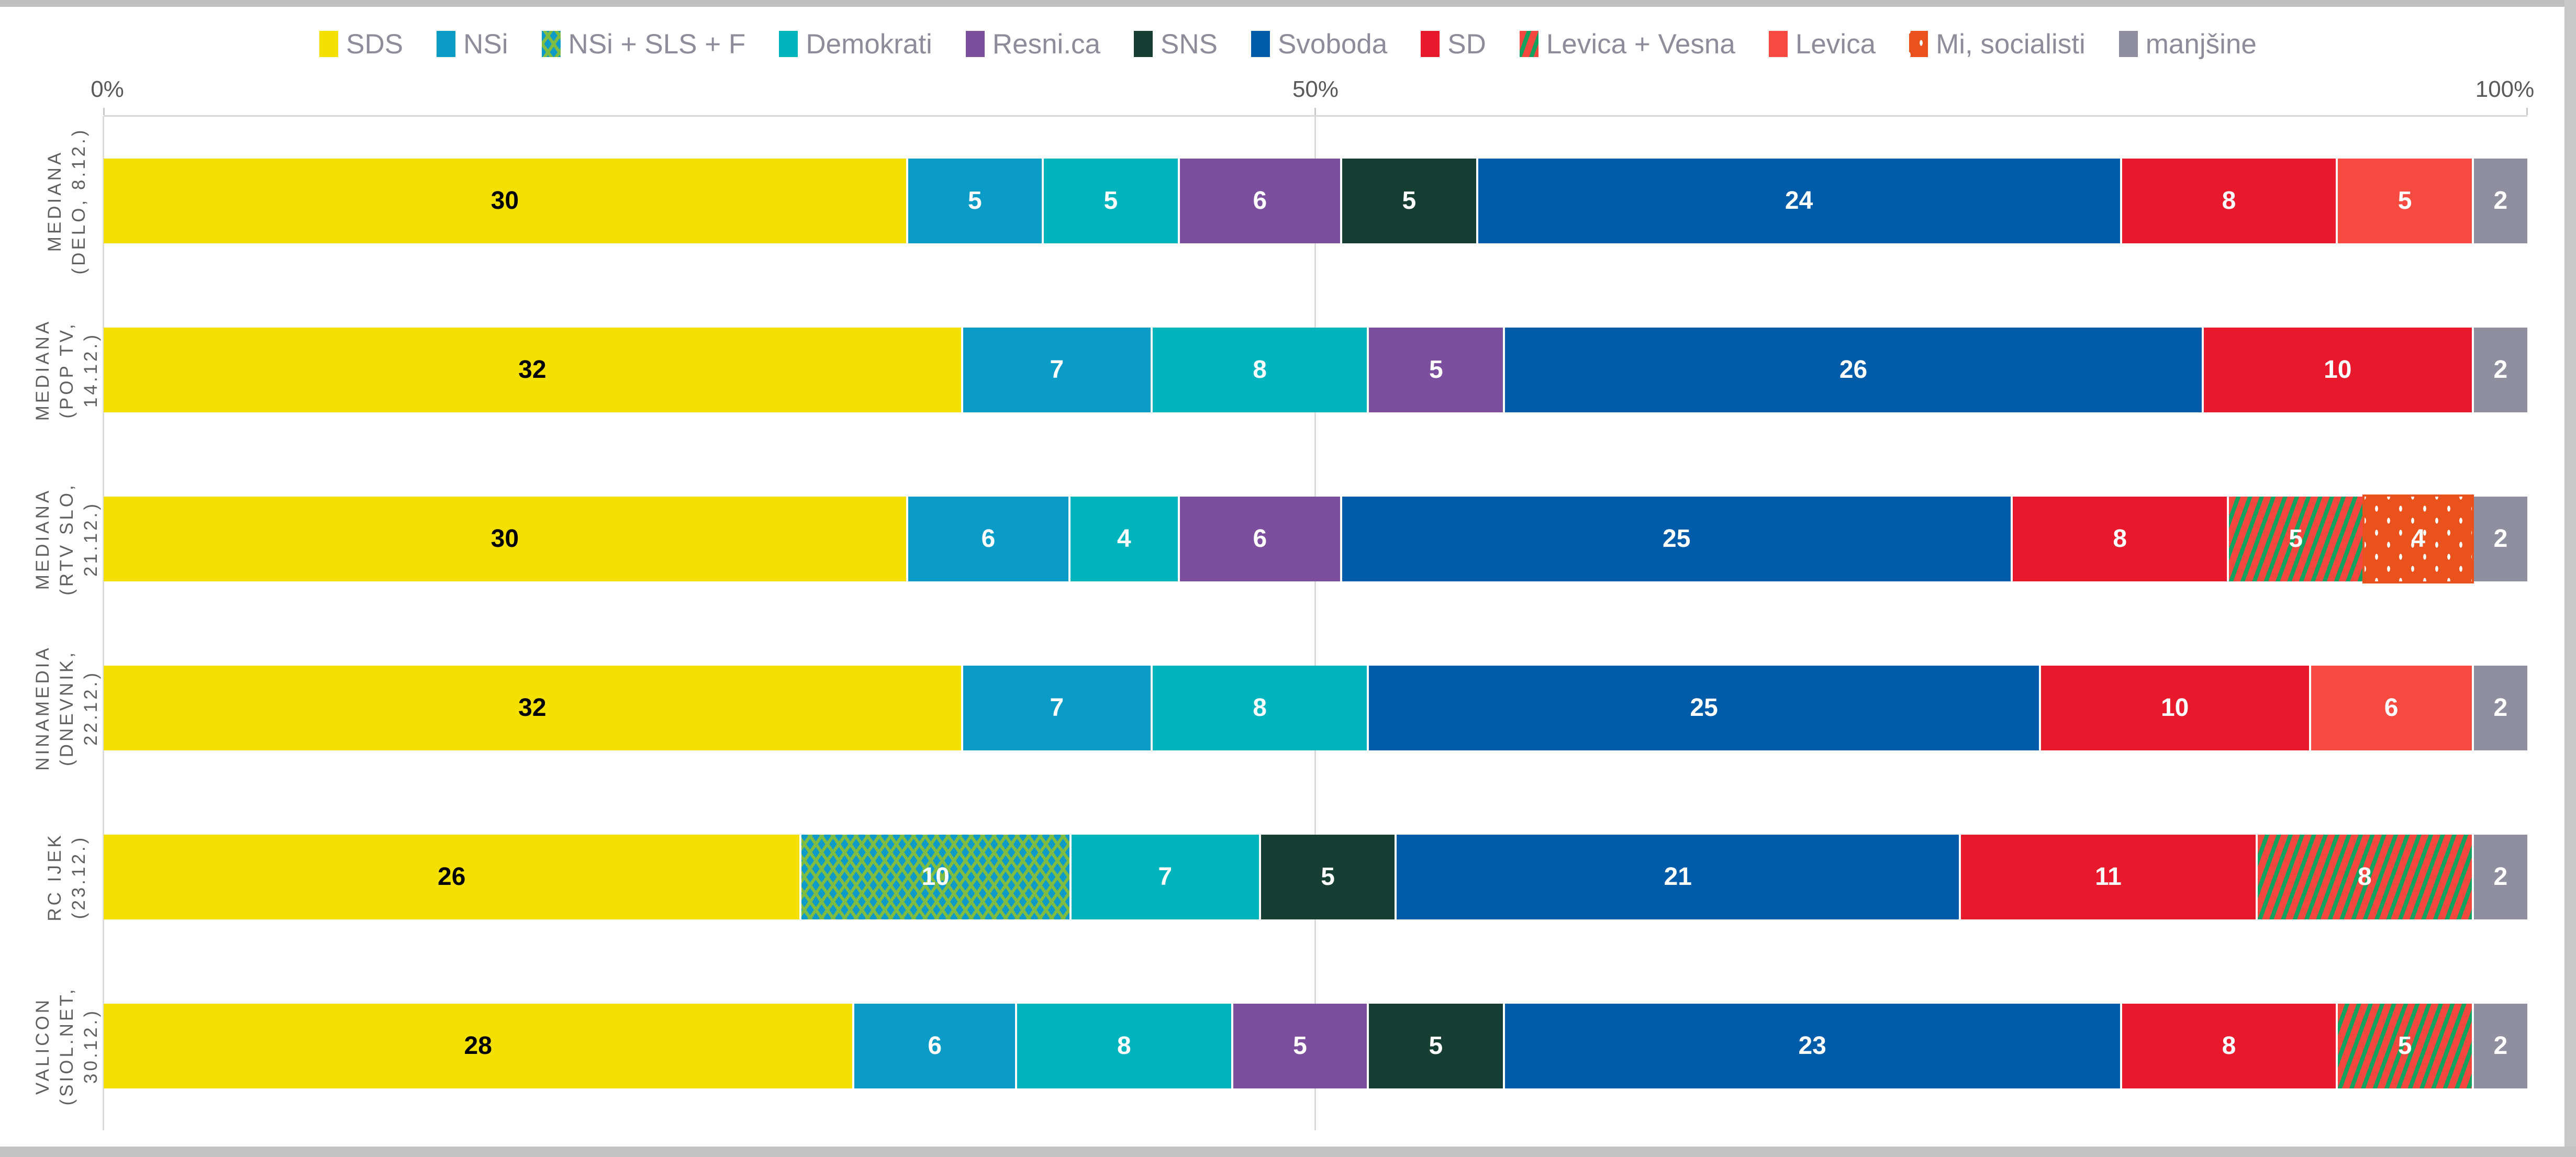 Image resolution: width=2576 pixels, height=1157 pixels. Describe the element at coordinates (66, 370) in the screenshot. I see `pollster-label-text: MEDIANA (POP TV, 14.12.)` at that location.